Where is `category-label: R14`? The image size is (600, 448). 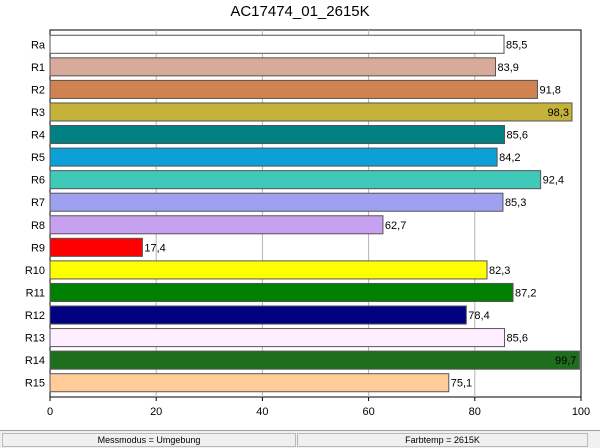
category-label: R14 is located at coordinates (35, 361).